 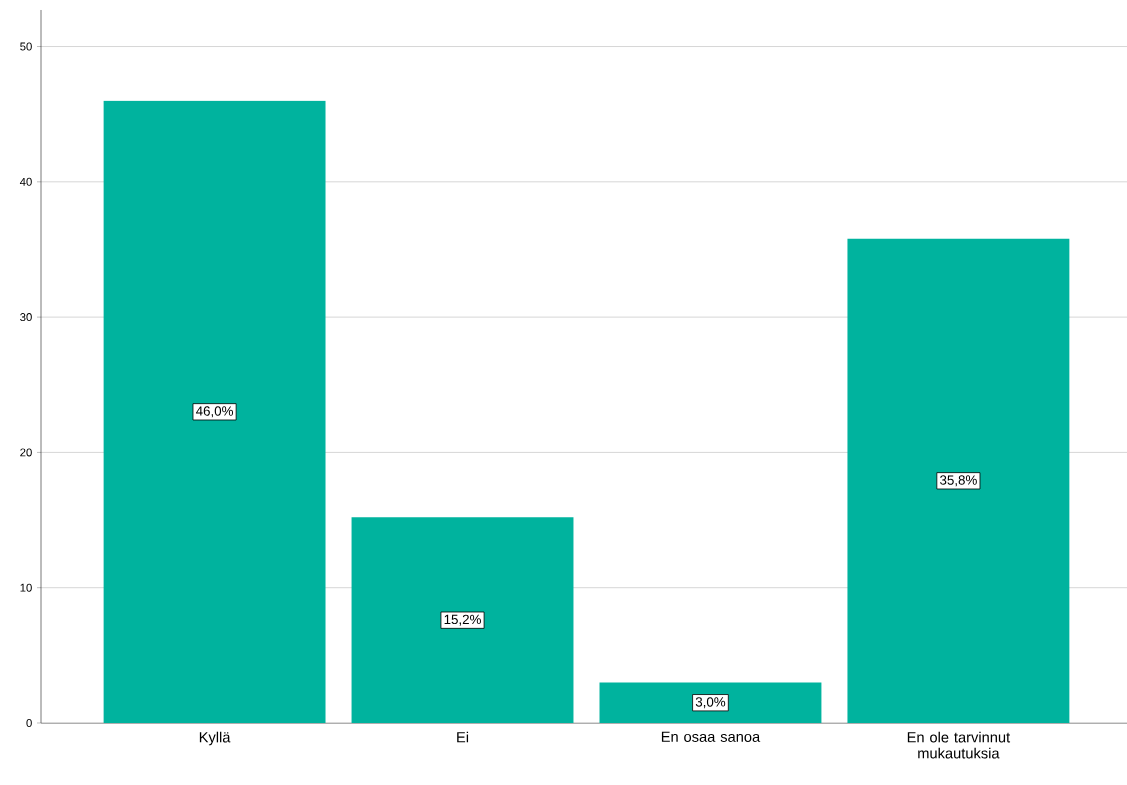 I want to click on y-tick-label: 50, so click(x=26, y=46).